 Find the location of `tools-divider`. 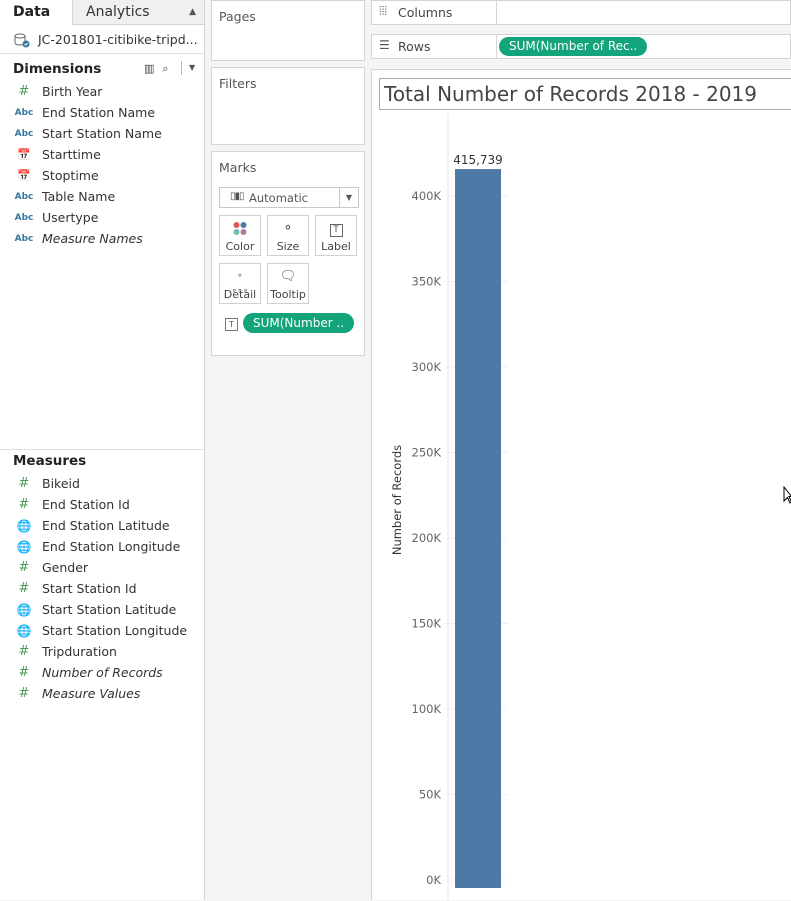

tools-divider is located at coordinates (181, 68).